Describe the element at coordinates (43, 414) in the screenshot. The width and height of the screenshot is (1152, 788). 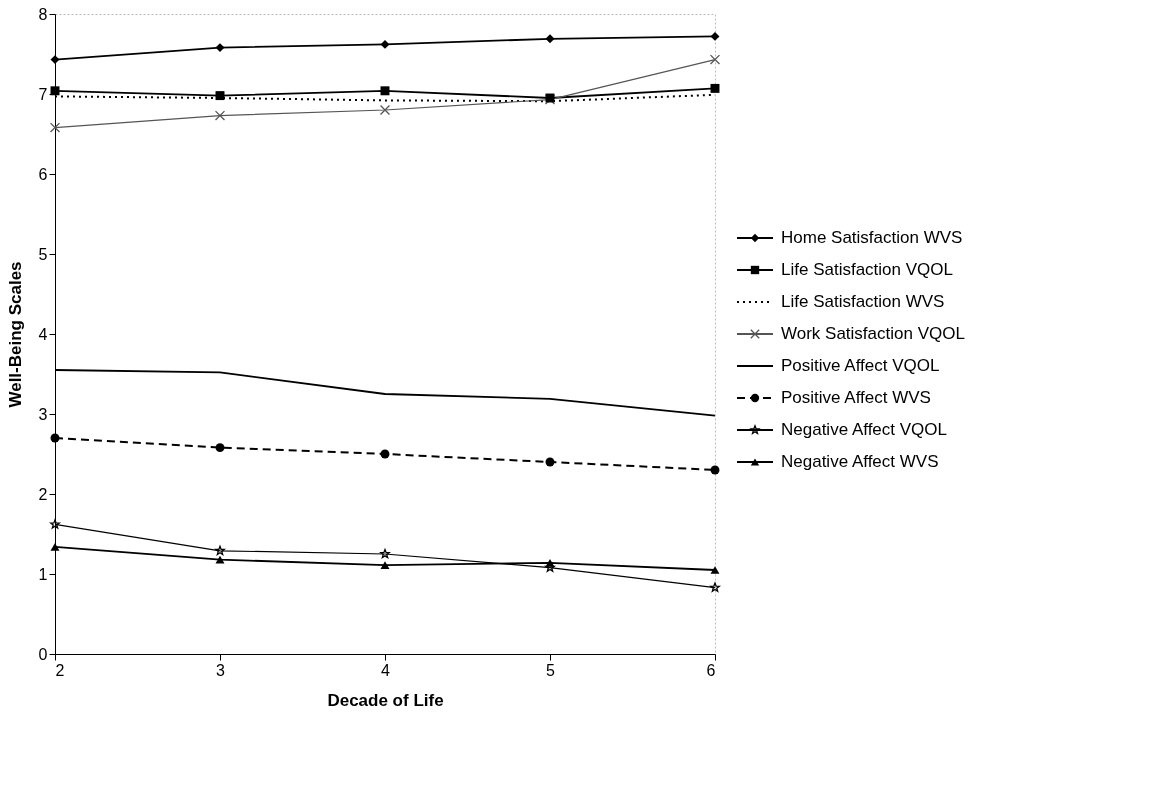
I see `y-tick-label: 3` at that location.